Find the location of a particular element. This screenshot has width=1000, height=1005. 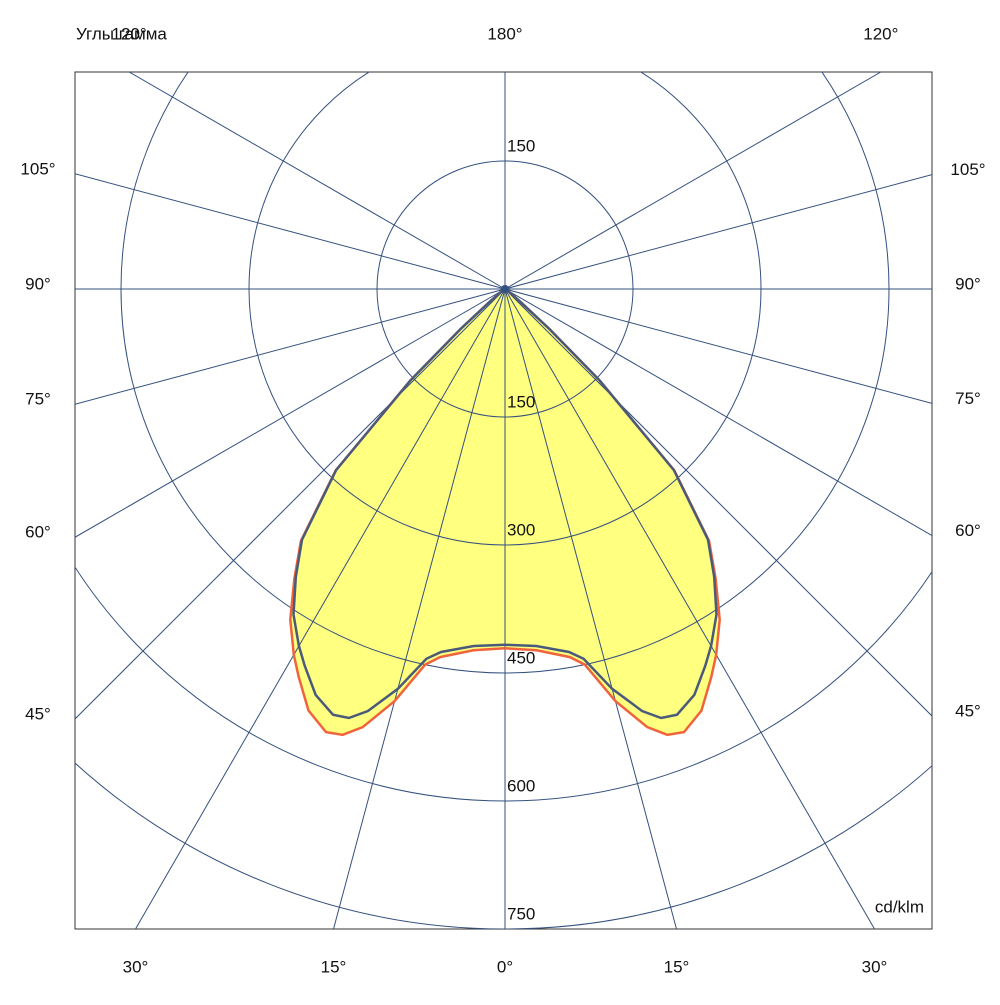

center-point is located at coordinates (505, 289).